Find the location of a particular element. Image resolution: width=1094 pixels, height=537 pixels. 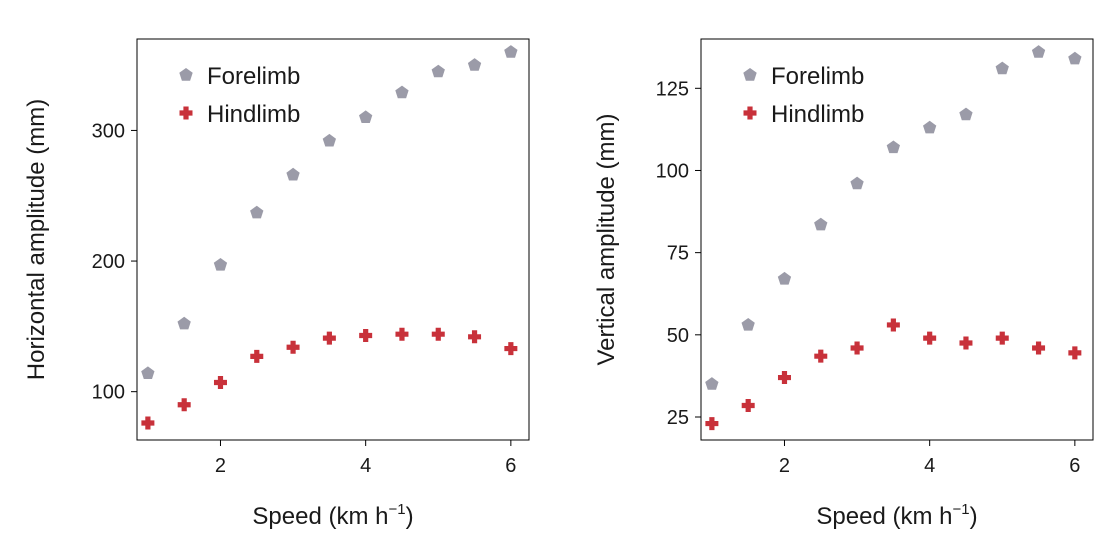

y-axis-title: Horizontal amplitude (mm) is located at coordinates (36, 239).